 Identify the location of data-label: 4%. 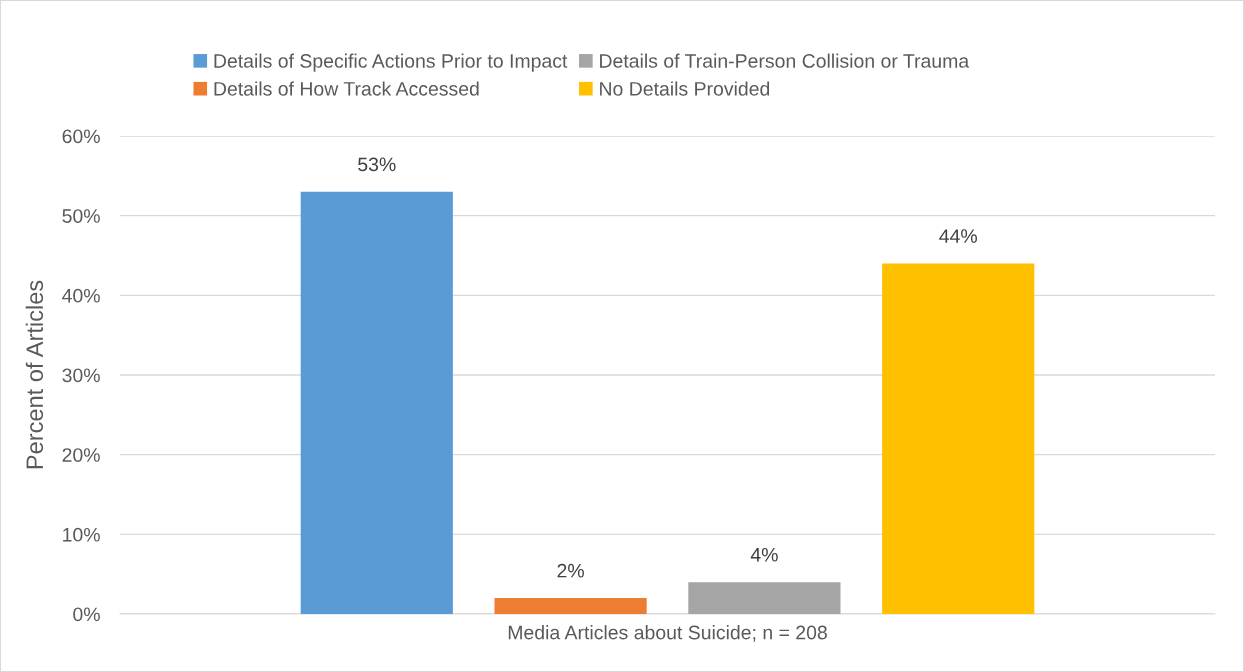
(764, 554).